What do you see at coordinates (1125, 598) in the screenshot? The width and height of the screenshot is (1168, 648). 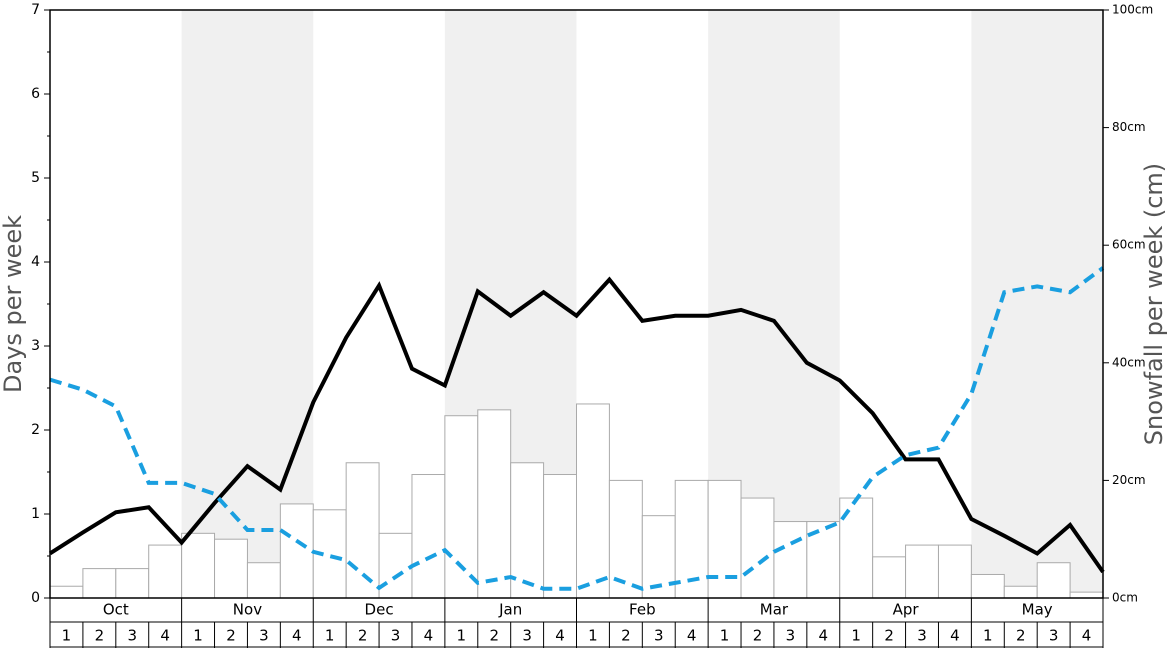 I see `y2-tick-label: 0cm` at bounding box center [1125, 598].